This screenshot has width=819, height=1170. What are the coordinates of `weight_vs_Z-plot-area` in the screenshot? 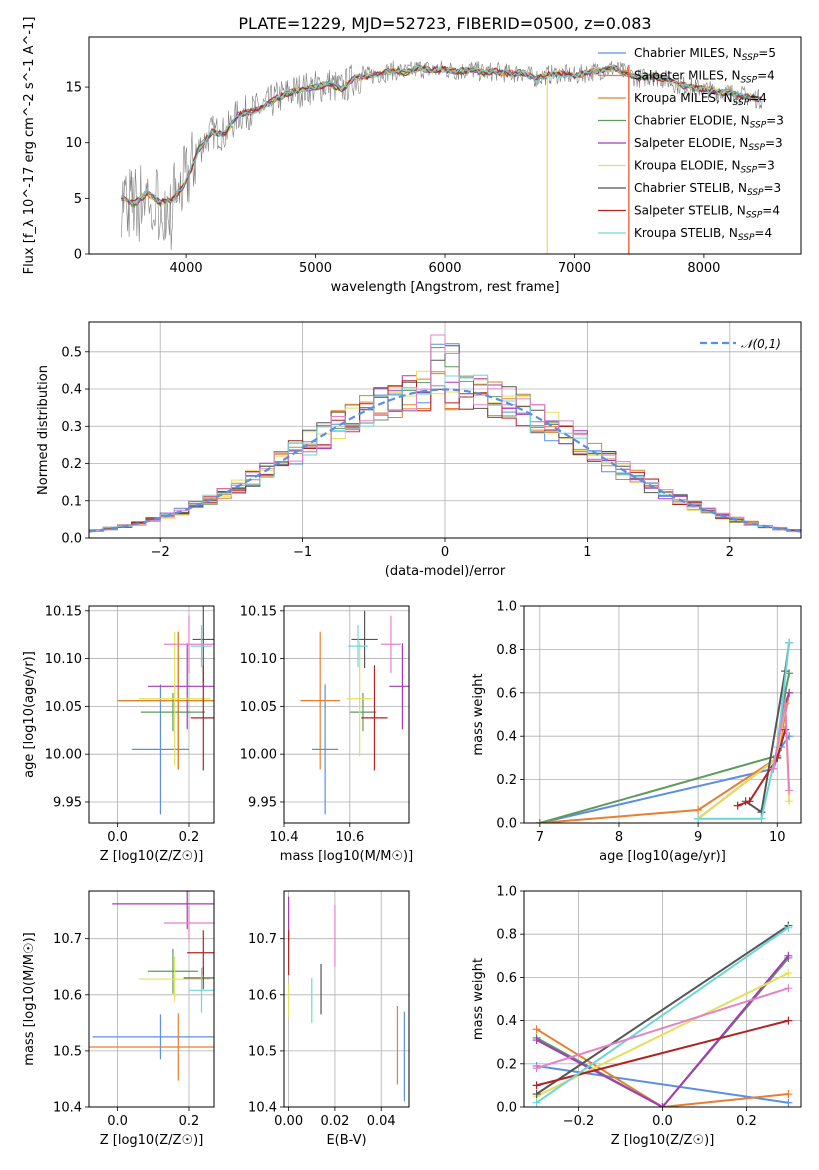 It's located at (662, 1014).